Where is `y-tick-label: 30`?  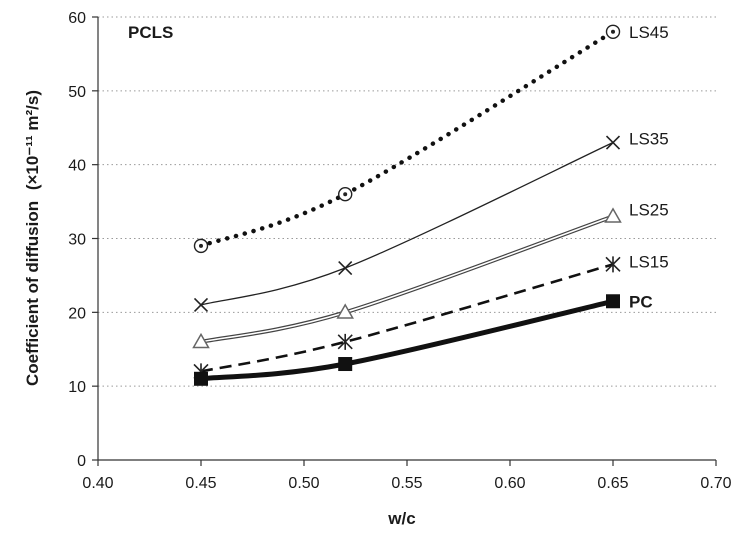 y-tick-label: 30 is located at coordinates (77, 240).